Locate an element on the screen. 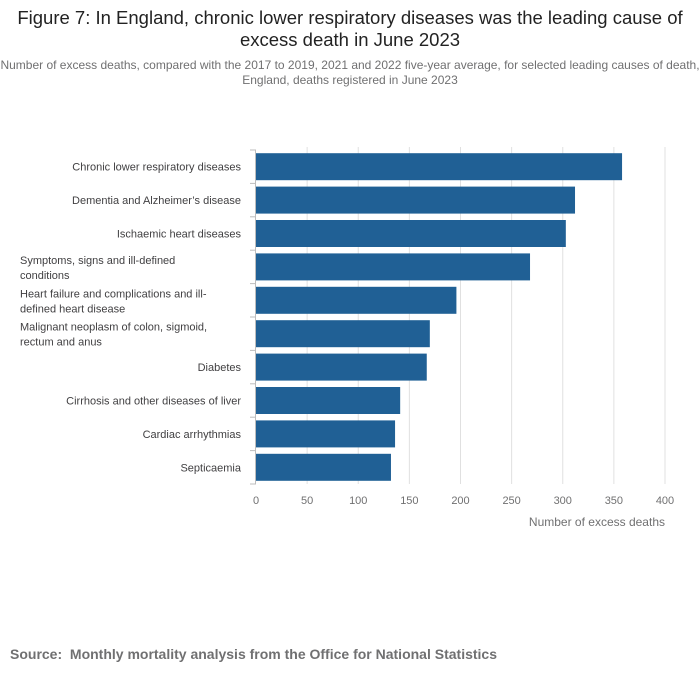  x-tick-label: 200 is located at coordinates (460, 501).